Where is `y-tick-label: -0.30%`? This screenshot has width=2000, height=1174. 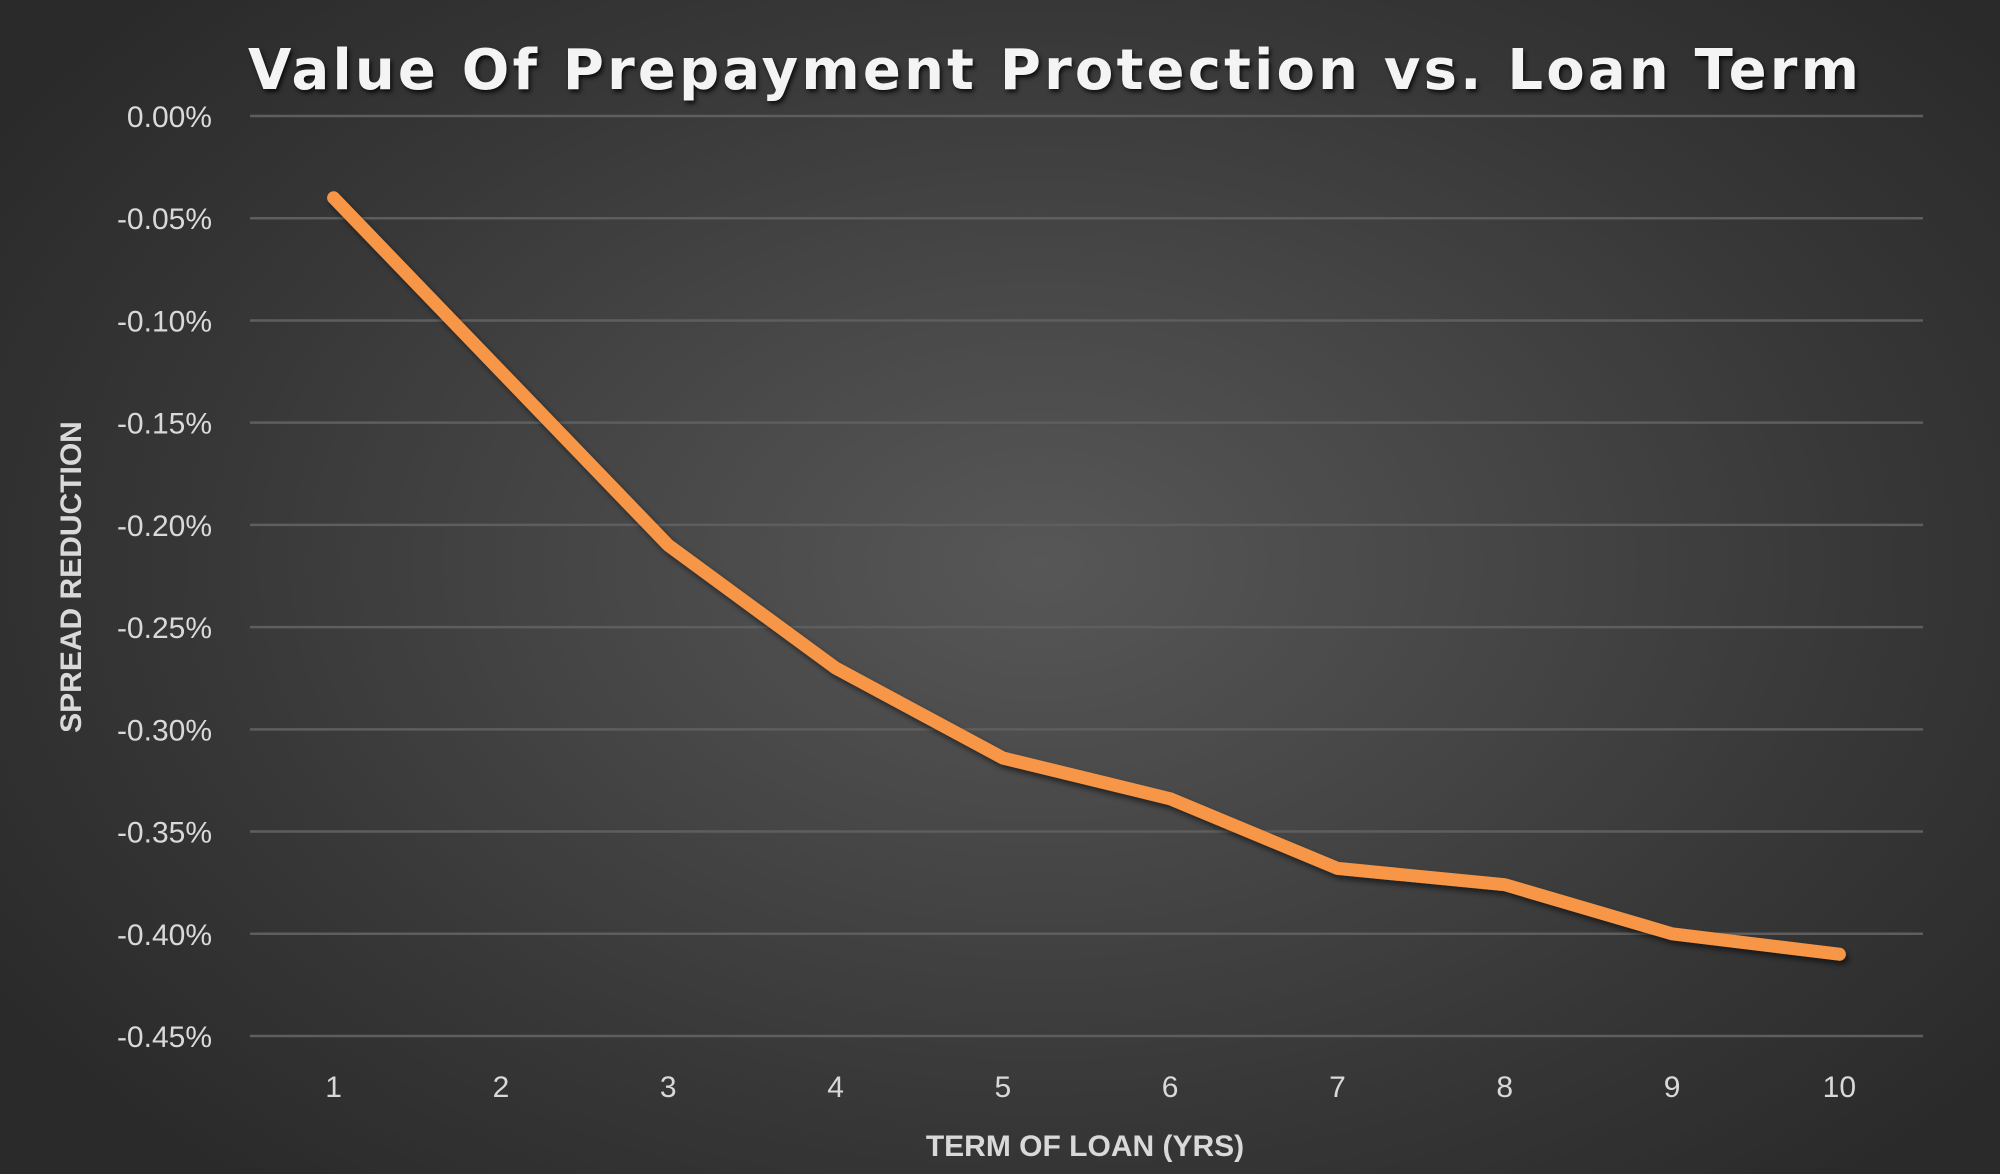
y-tick-label: -0.30% is located at coordinates (164, 730).